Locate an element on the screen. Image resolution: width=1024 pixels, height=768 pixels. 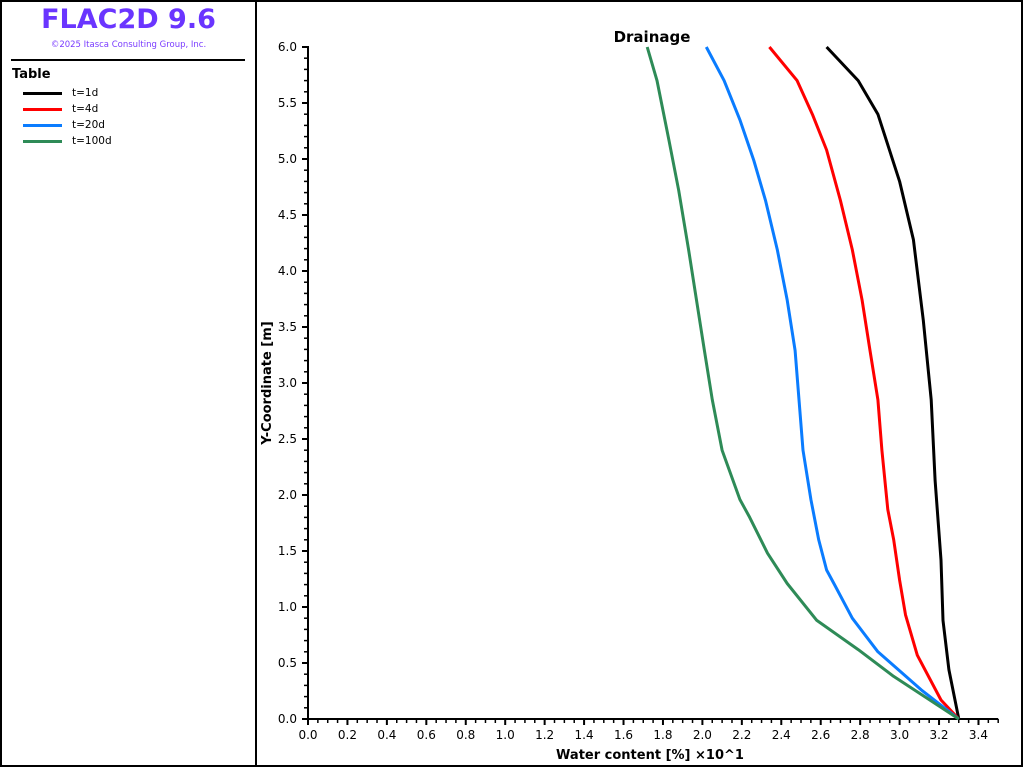
y-tick-label: 0.0 is located at coordinates (287, 719).